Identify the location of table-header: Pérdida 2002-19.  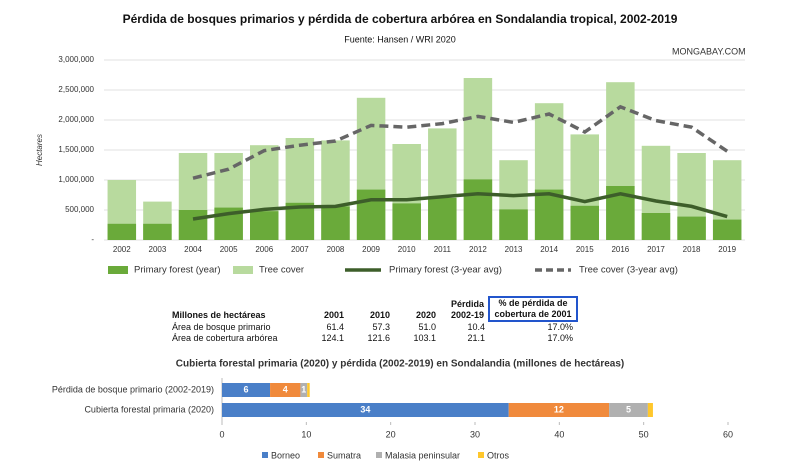
(467, 309).